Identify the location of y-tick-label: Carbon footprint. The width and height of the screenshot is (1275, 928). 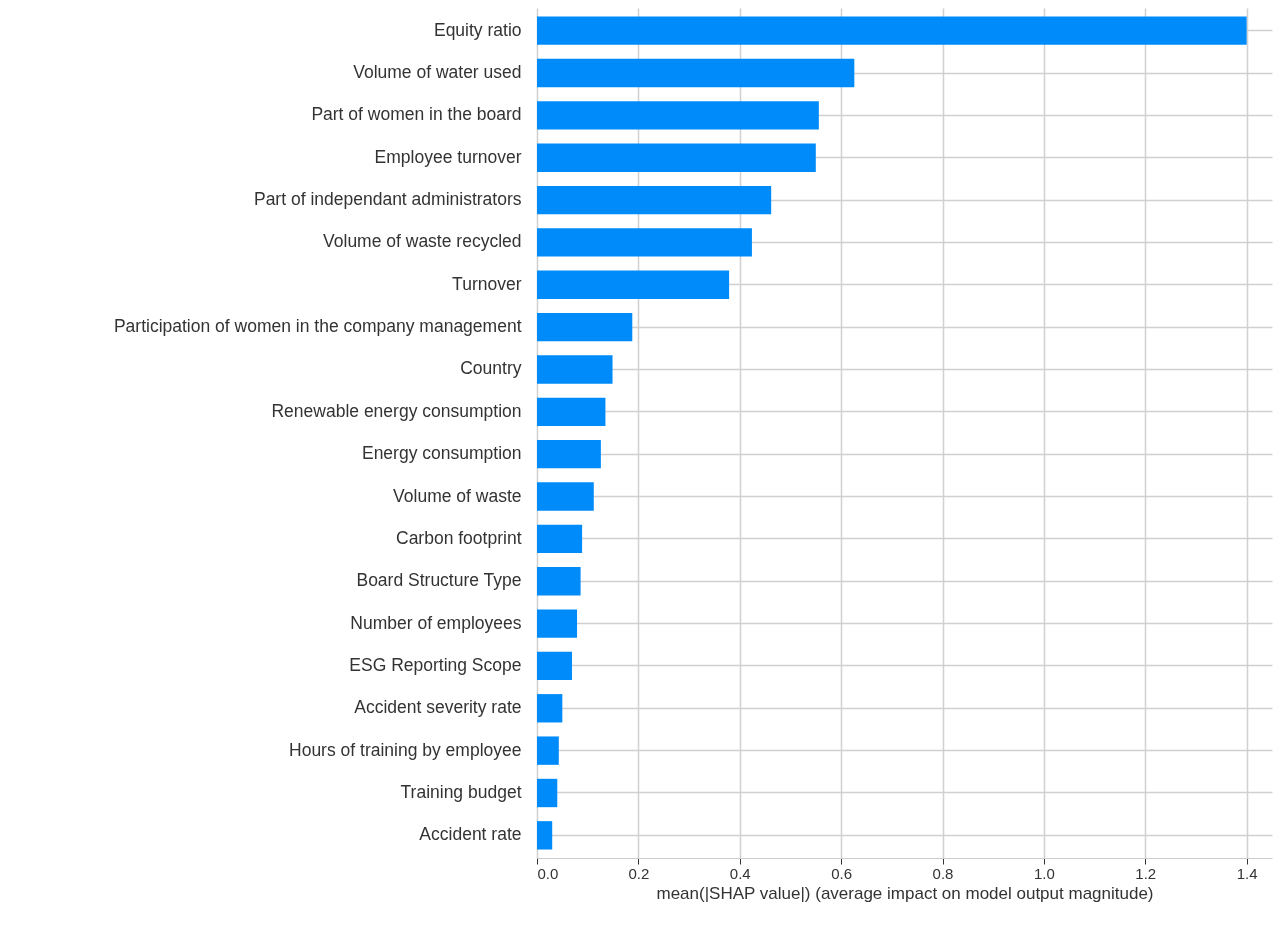
(459, 537).